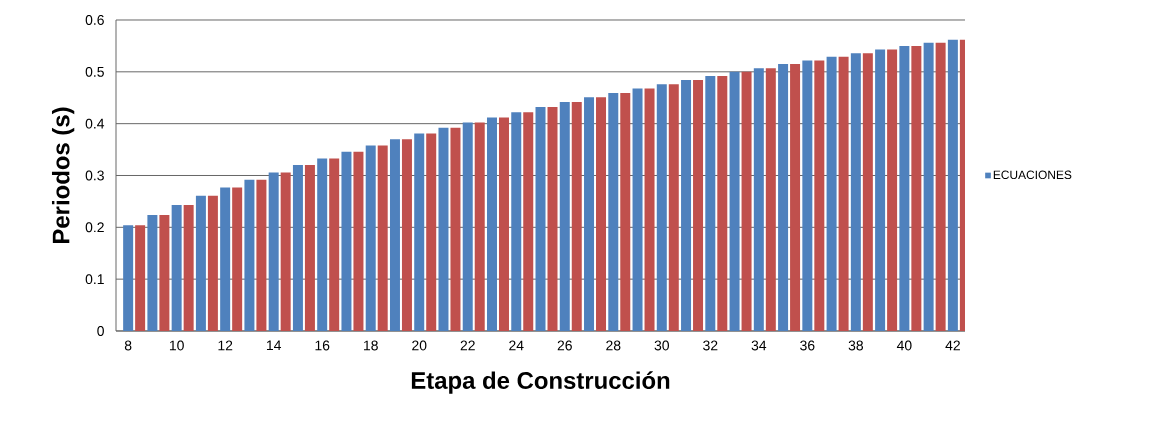 The image size is (1173, 440). What do you see at coordinates (807, 345) in the screenshot?
I see `x-tick-label: 36` at bounding box center [807, 345].